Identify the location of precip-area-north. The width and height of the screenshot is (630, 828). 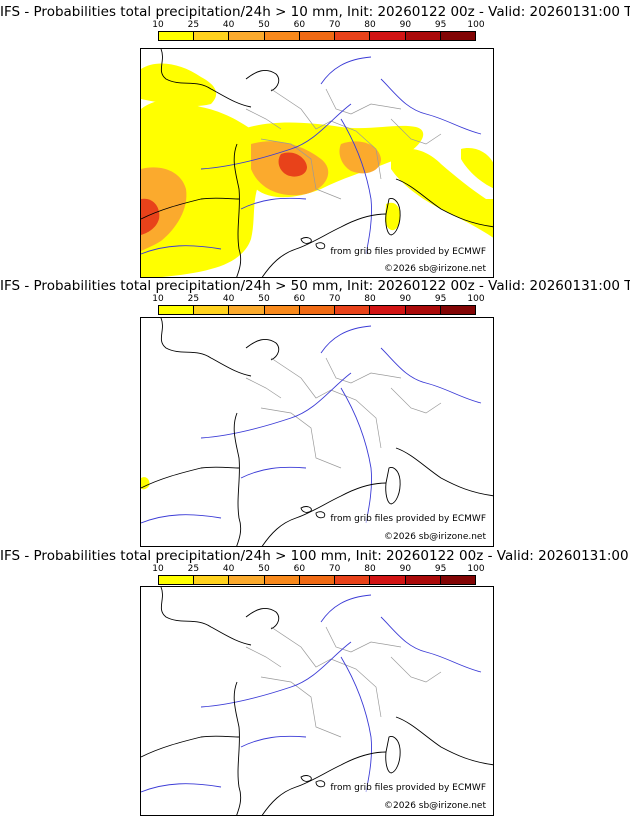
(179, 85).